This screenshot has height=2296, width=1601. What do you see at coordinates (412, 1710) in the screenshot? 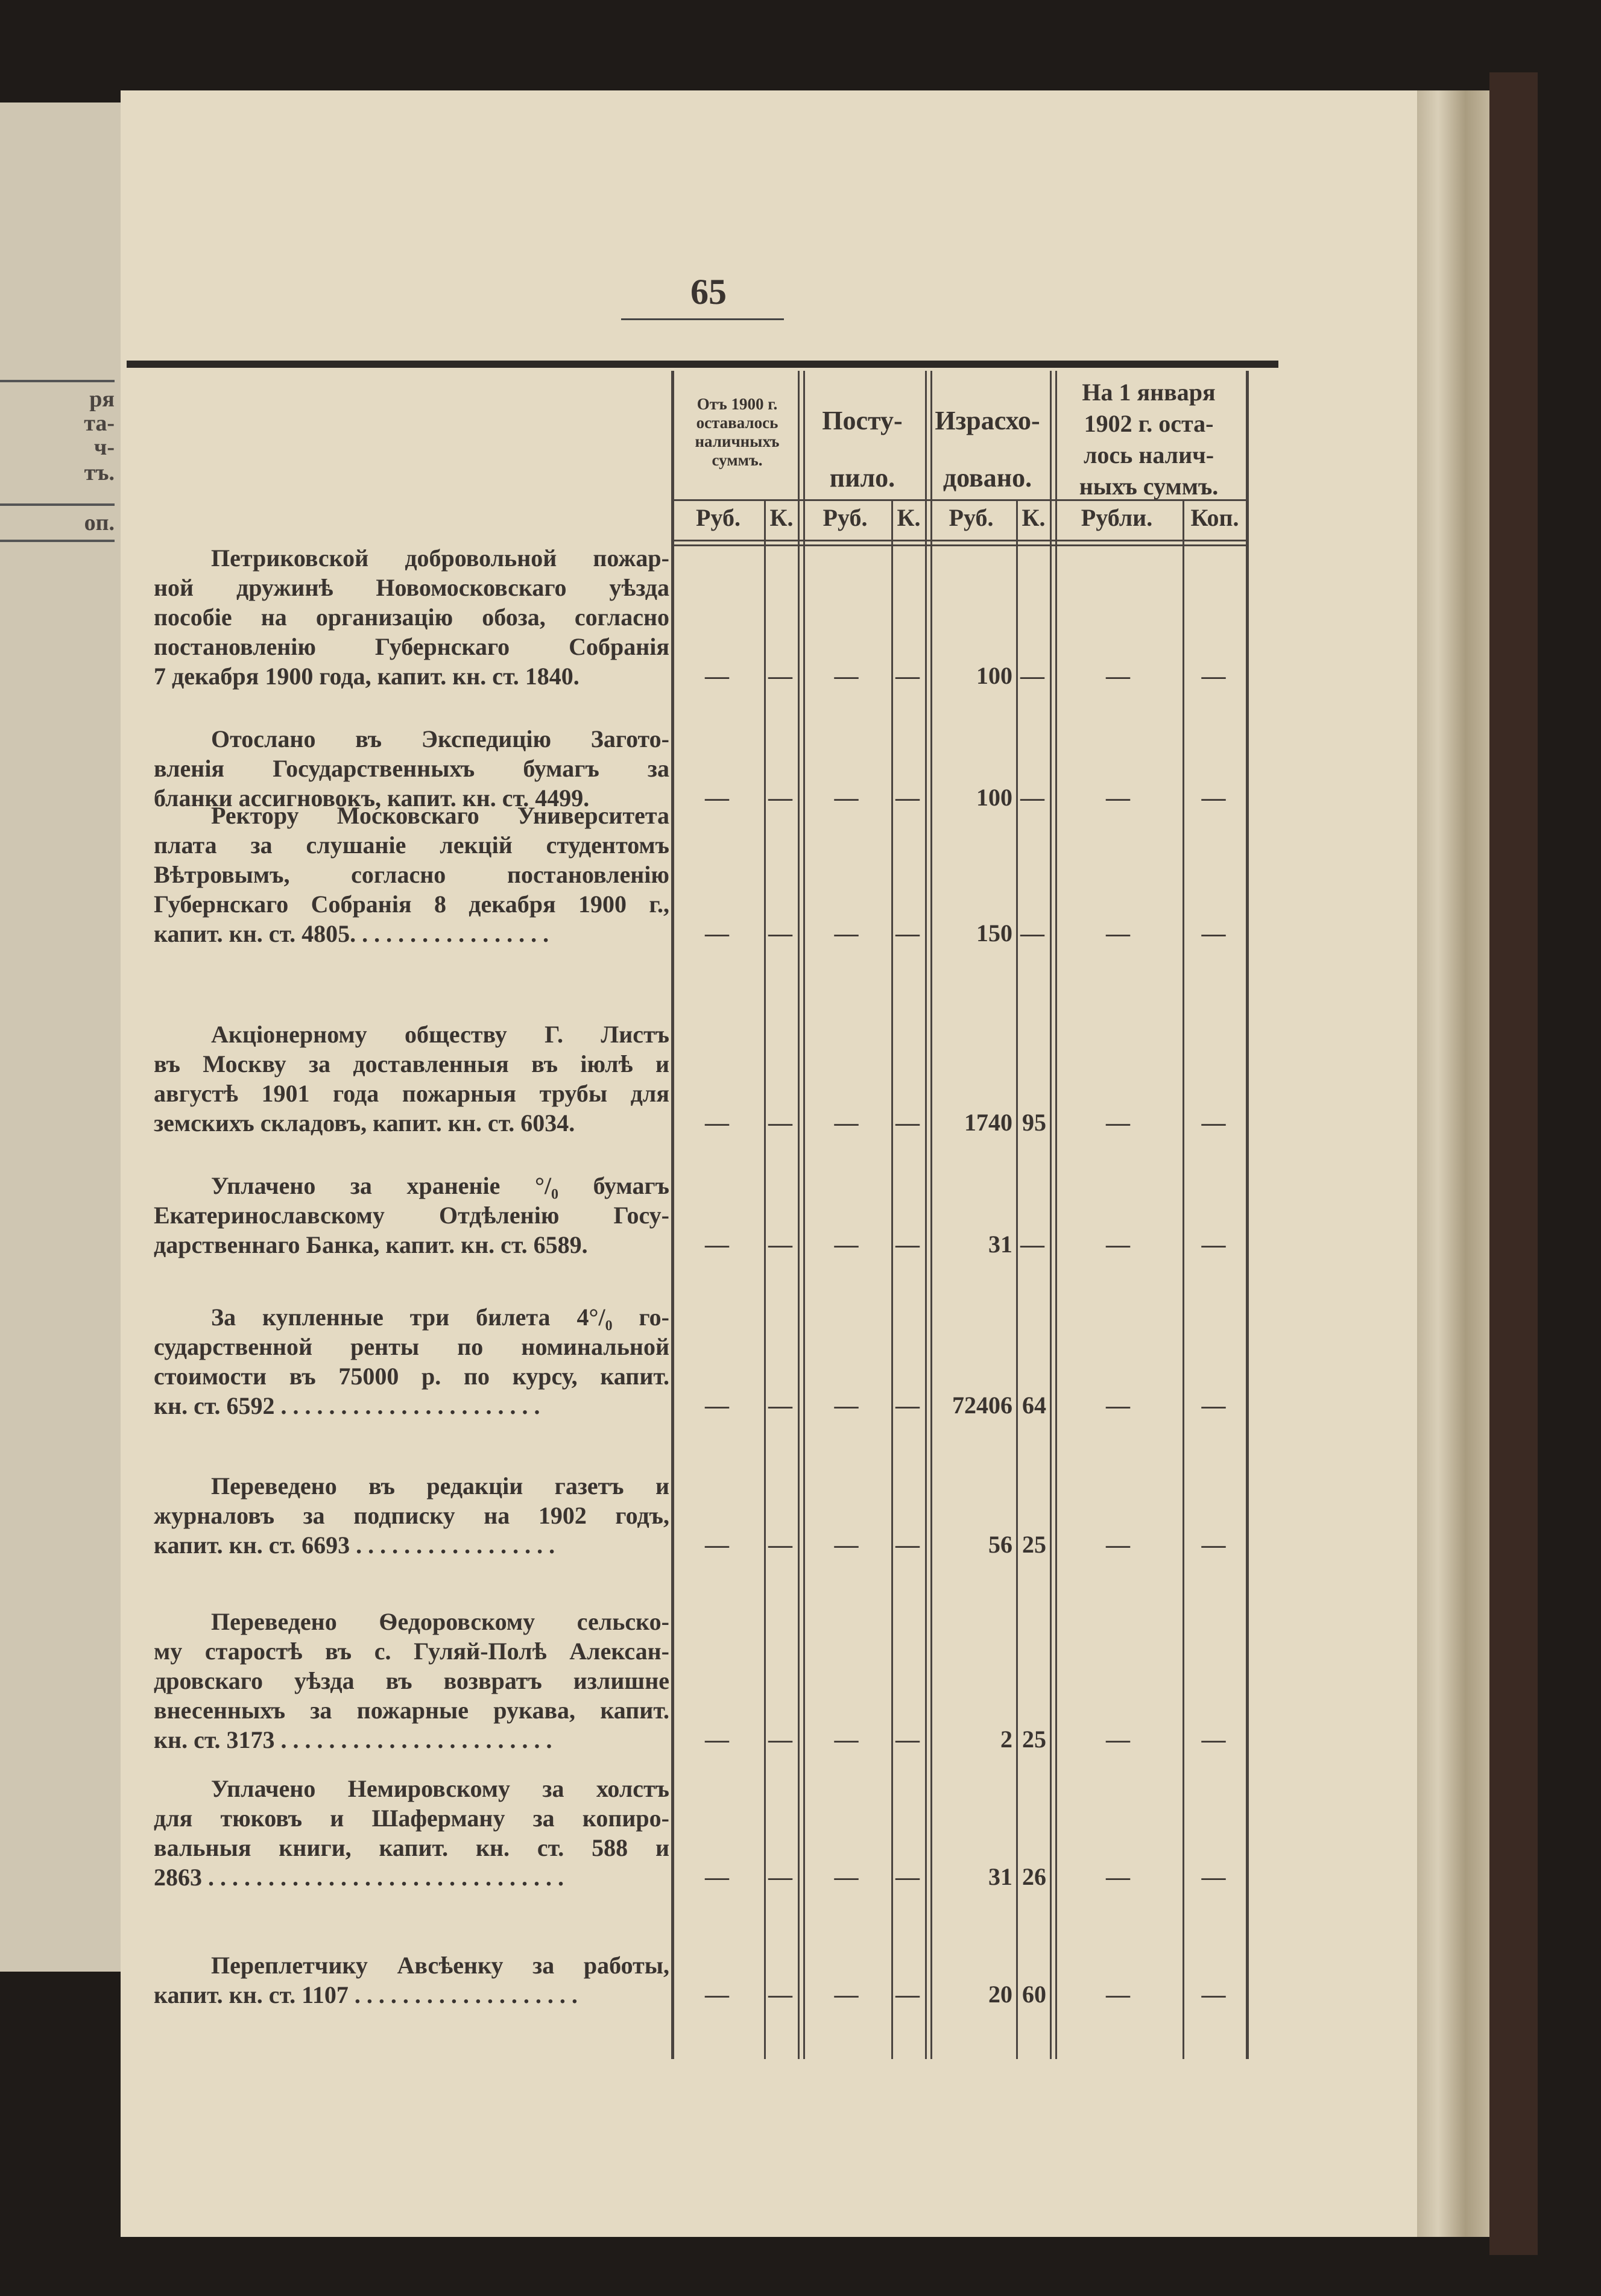
I see `description-line: внесенныхъ за пожарные рукава, капит.` at bounding box center [412, 1710].